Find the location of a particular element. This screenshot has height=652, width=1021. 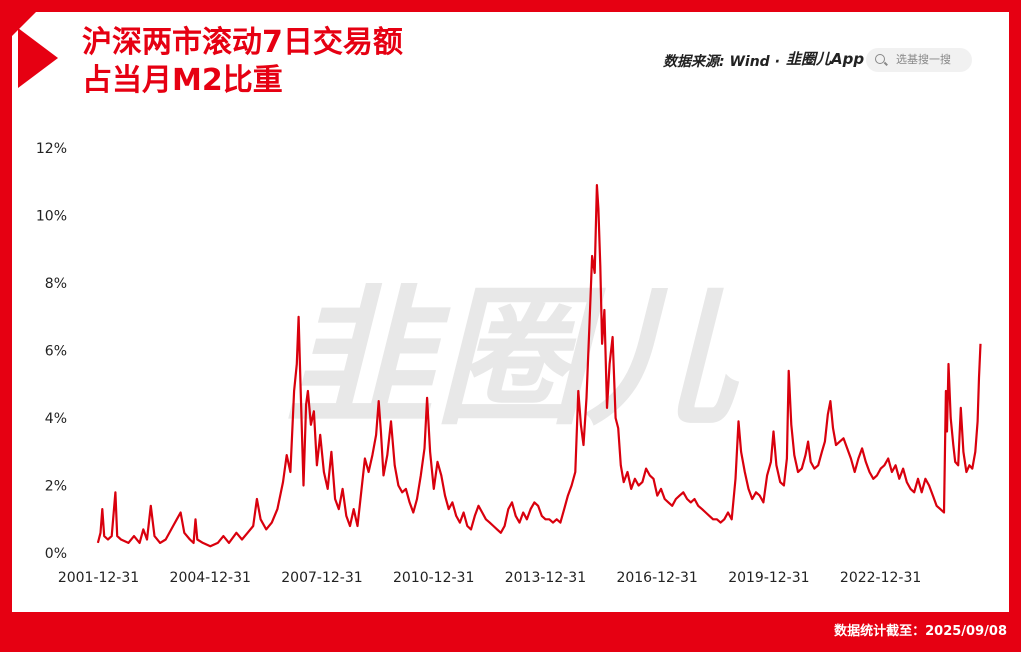

y-tick-label: 6% is located at coordinates (56, 352).